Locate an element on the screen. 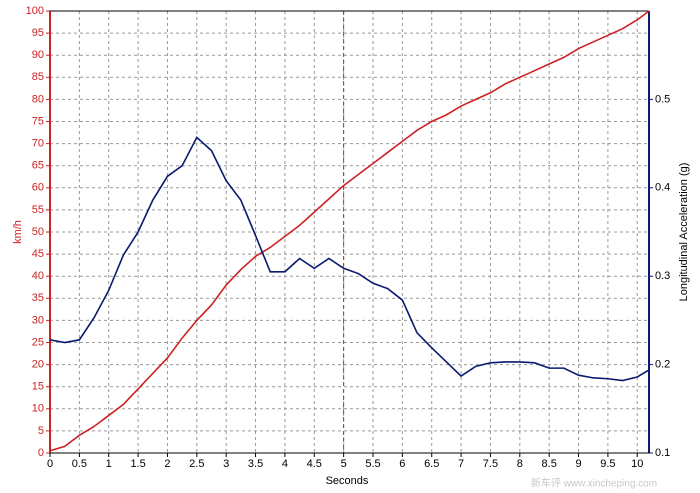 This screenshot has width=700, height=493. x-tick-label: 2.5 is located at coordinates (196, 464).